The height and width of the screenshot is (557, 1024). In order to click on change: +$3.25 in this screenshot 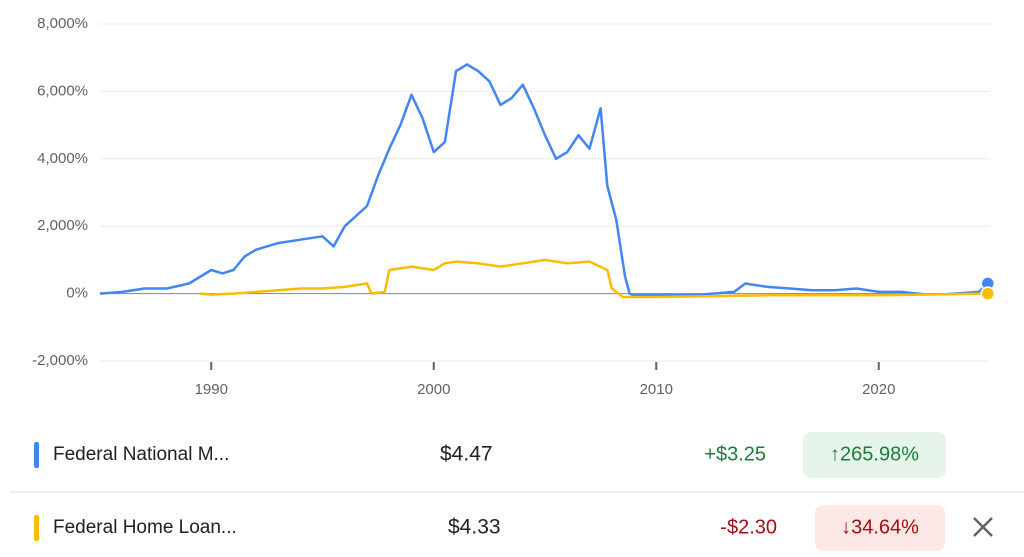, I will do `click(735, 454)`.